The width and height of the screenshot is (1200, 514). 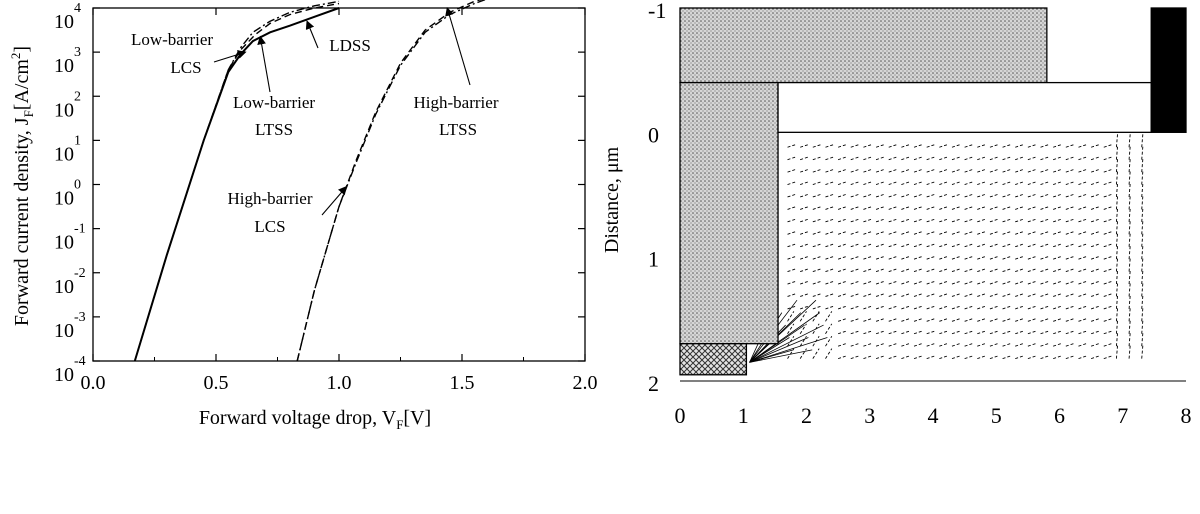 What do you see at coordinates (1122, 415) in the screenshot?
I see `diagram-x-tick-label: 7` at bounding box center [1122, 415].